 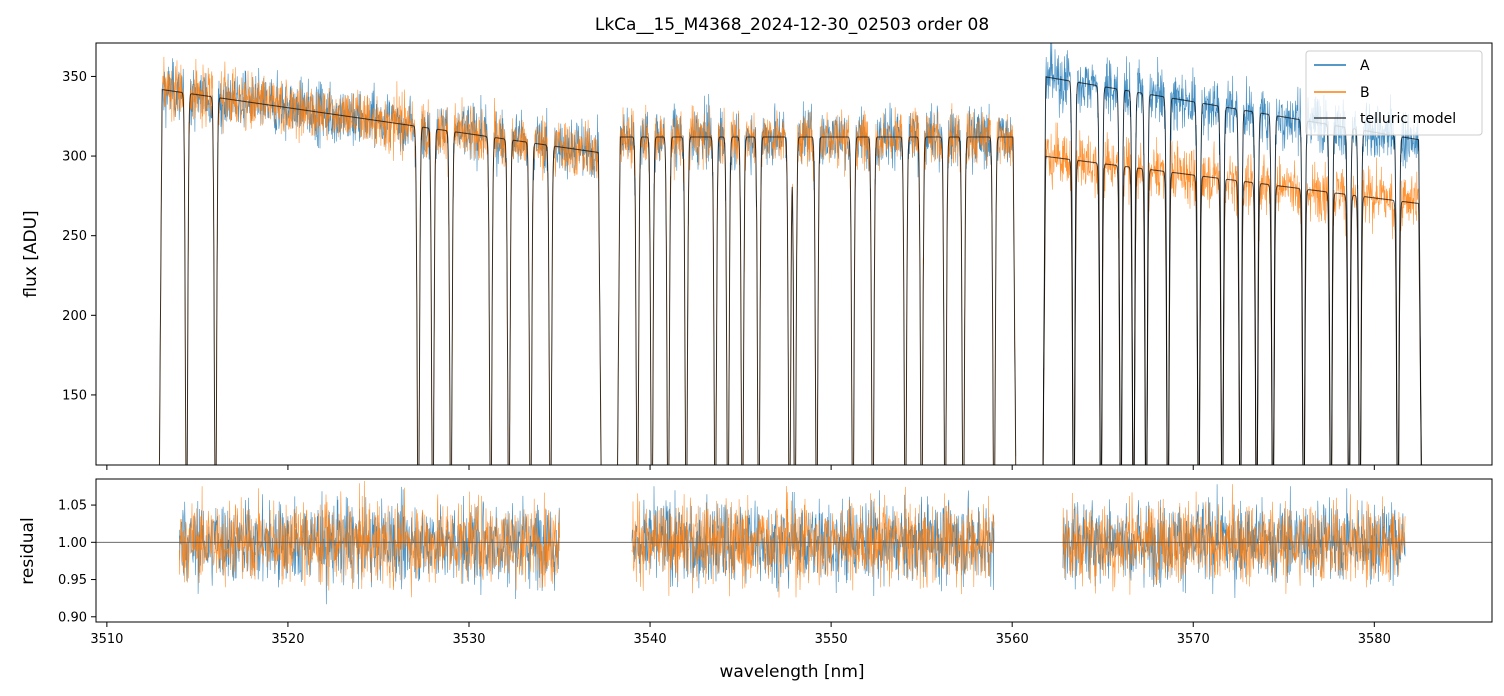 What do you see at coordinates (1232, 310) in the screenshot?
I see `telluric-model-line-b` at bounding box center [1232, 310].